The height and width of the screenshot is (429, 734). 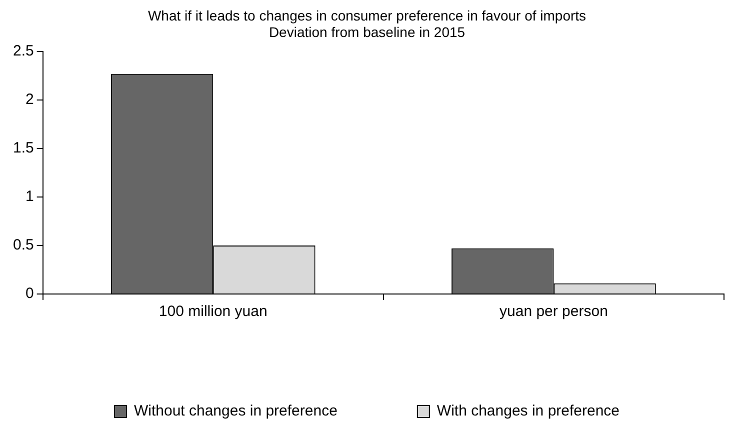 I want to click on chart-title: What if it leads to changes in consumer preference in favour of imports, so click(x=367, y=15).